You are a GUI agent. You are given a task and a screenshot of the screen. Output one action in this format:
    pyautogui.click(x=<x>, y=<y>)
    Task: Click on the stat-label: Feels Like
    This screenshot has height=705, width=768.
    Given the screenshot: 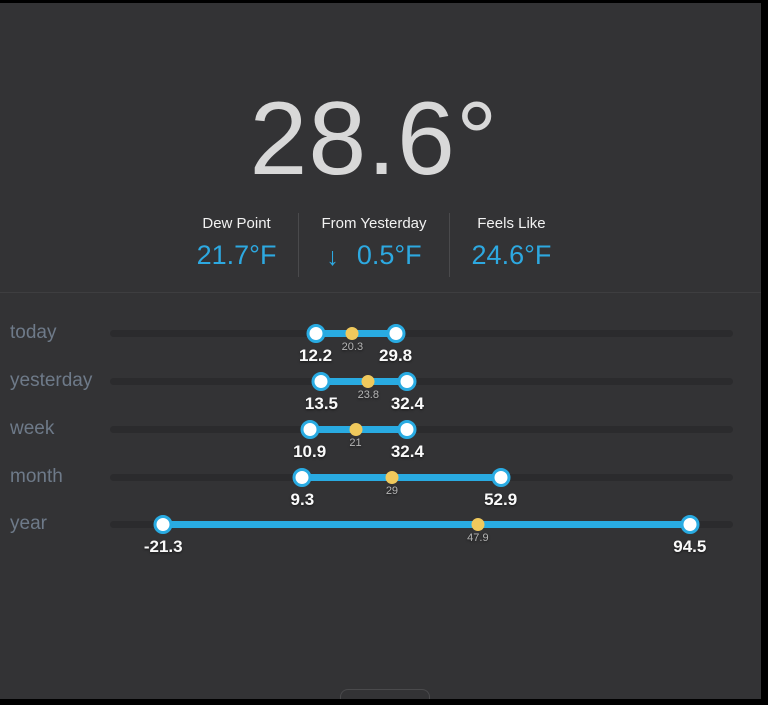 What is the action you would take?
    pyautogui.click(x=511, y=223)
    